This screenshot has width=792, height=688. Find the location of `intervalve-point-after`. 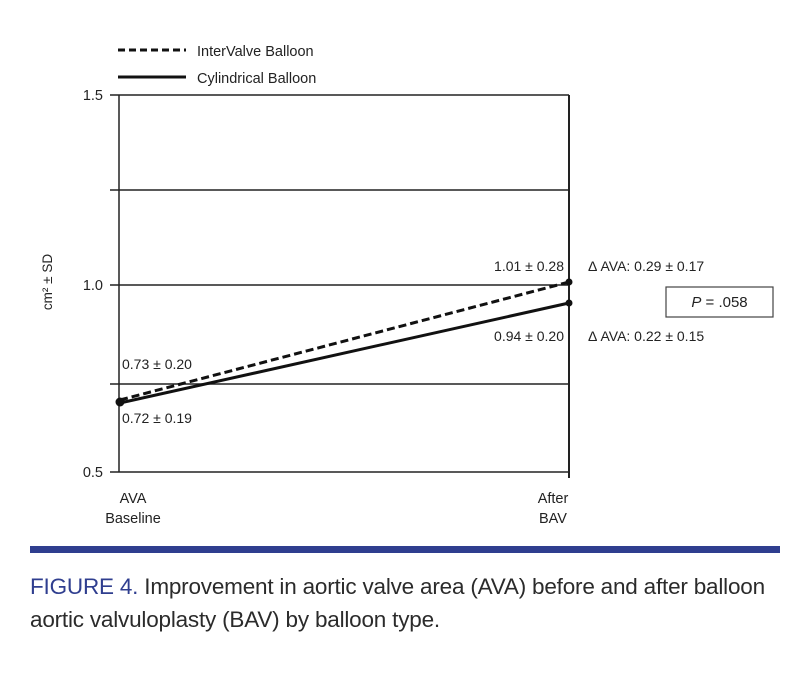

intervalve-point-after is located at coordinates (569, 282).